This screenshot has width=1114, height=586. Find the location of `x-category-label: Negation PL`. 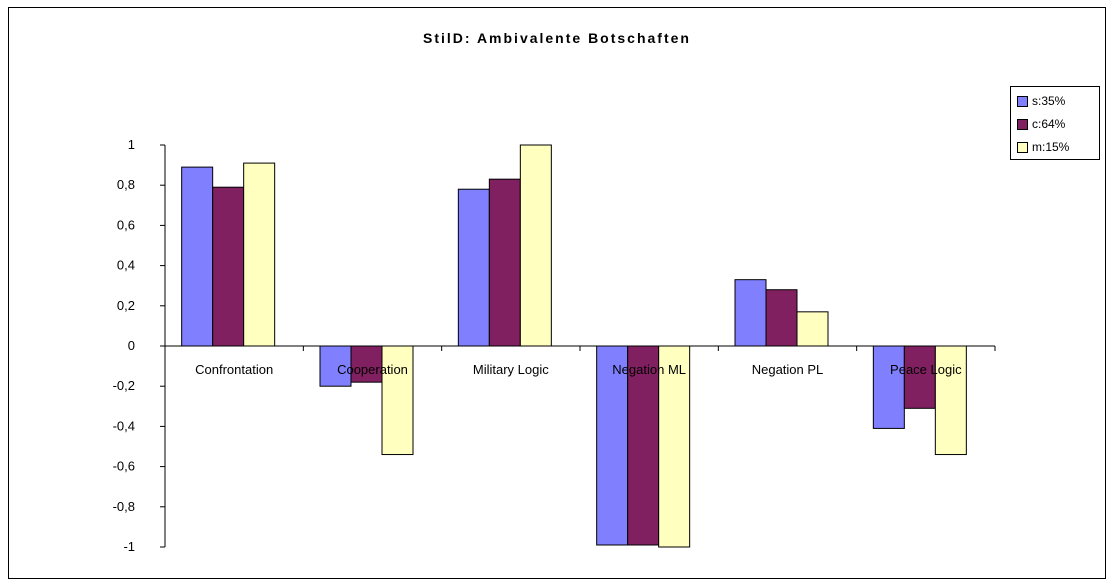

x-category-label: Negation PL is located at coordinates (788, 369).